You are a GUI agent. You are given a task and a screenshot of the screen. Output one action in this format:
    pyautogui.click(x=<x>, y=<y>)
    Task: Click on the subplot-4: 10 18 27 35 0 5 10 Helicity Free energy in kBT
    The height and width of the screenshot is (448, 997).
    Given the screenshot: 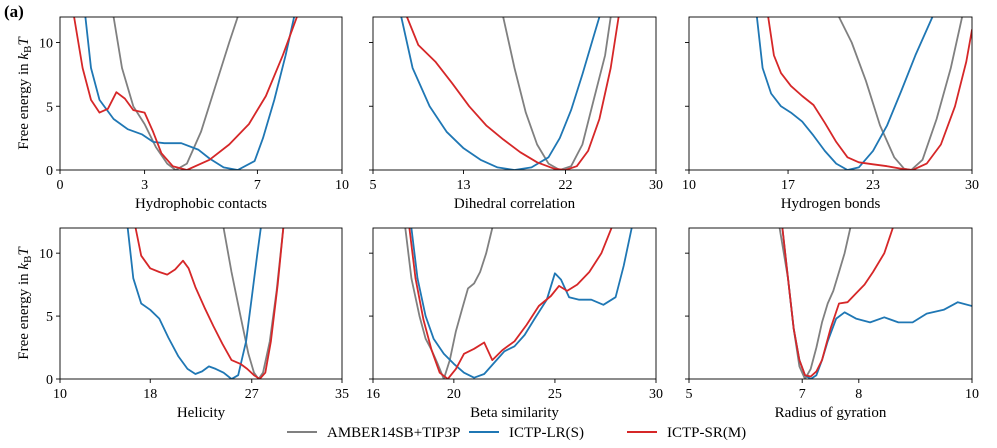 What is the action you would take?
    pyautogui.click(x=182, y=324)
    